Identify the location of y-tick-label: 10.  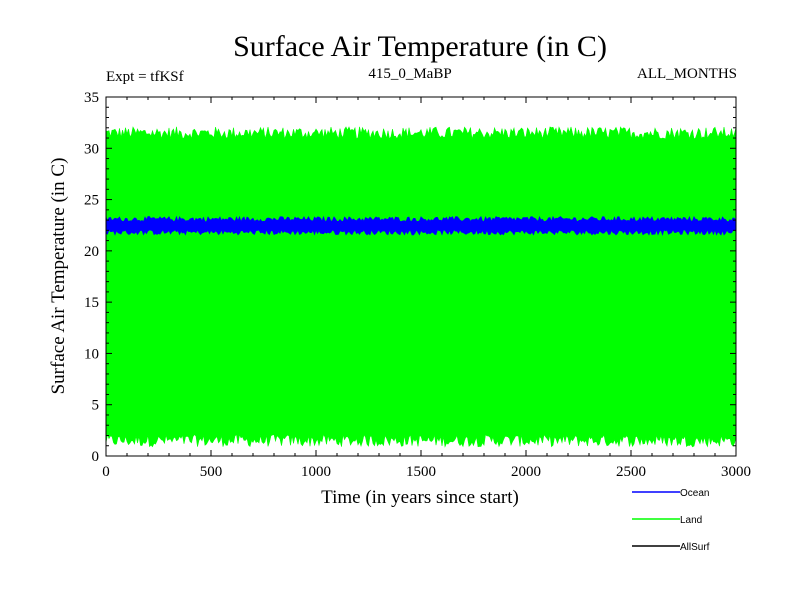
(91, 354).